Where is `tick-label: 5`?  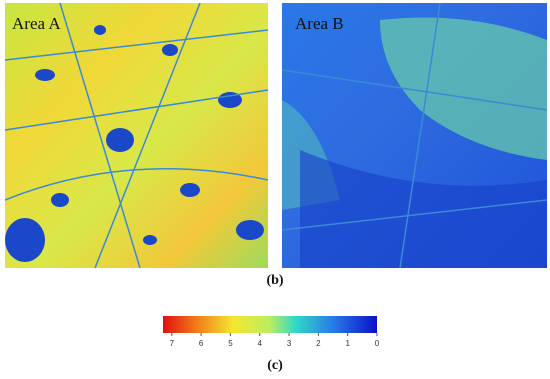
tick-label: 5 is located at coordinates (230, 343).